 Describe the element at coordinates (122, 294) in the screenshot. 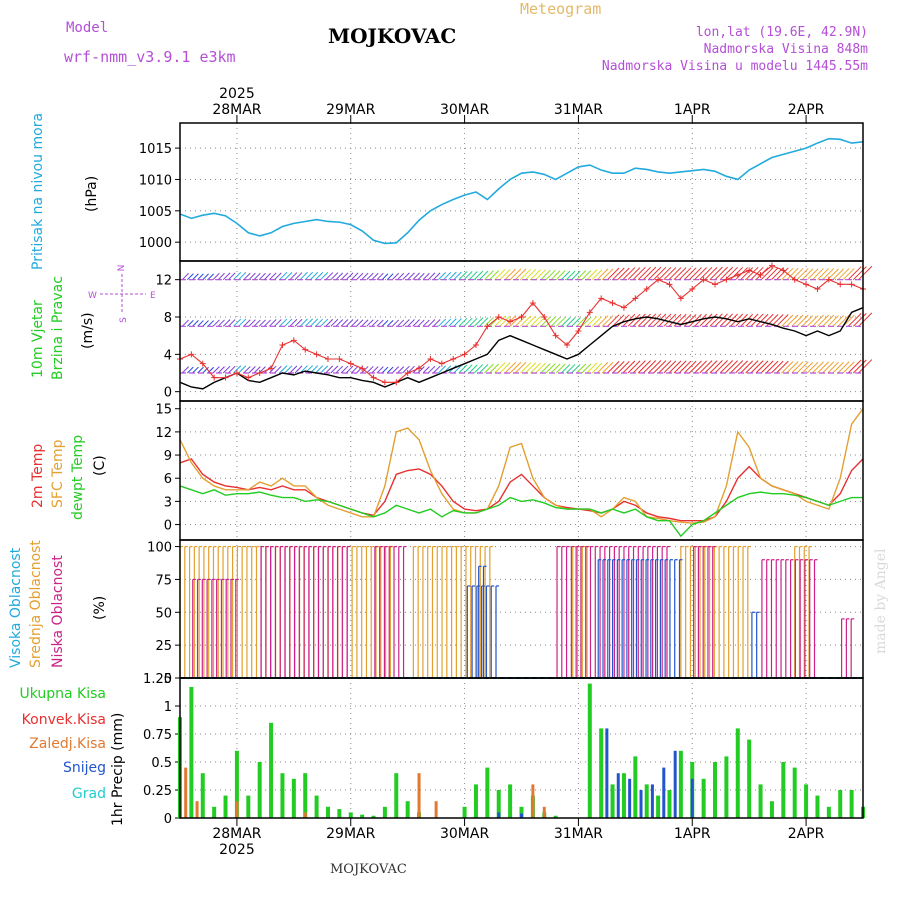

I see `compass-rose-icon: N W E S` at that location.